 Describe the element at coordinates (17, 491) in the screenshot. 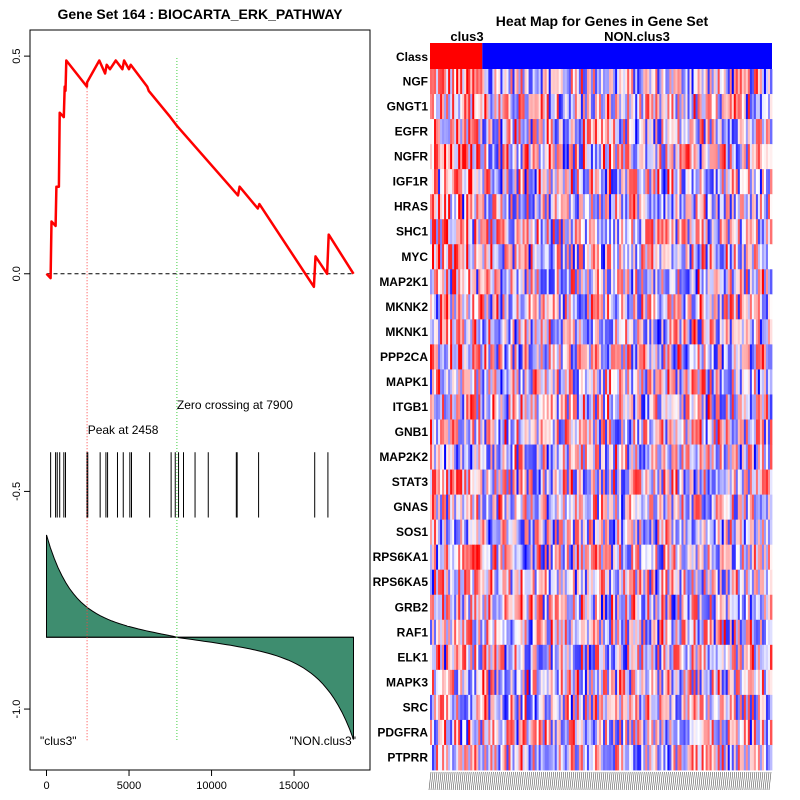

I see `y-tick-label: -0.5` at that location.